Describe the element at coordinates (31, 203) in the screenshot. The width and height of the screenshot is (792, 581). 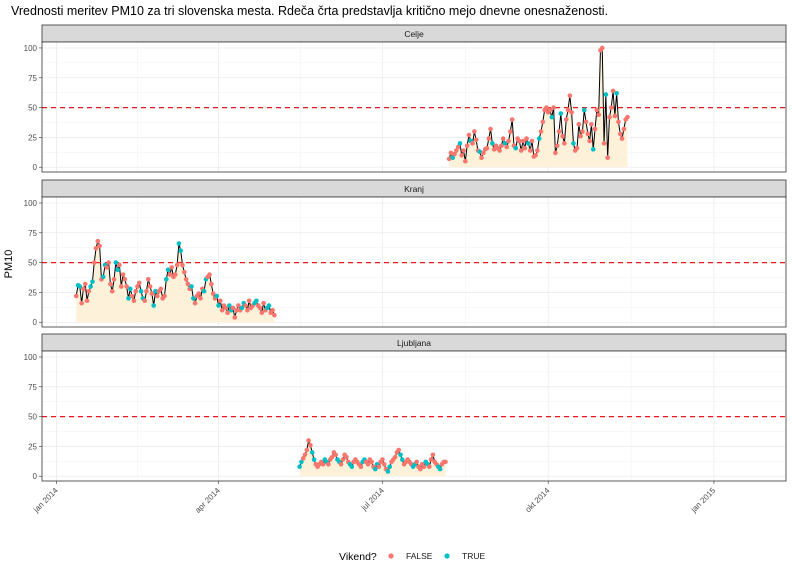
I see `y-tick-label: 100` at that location.